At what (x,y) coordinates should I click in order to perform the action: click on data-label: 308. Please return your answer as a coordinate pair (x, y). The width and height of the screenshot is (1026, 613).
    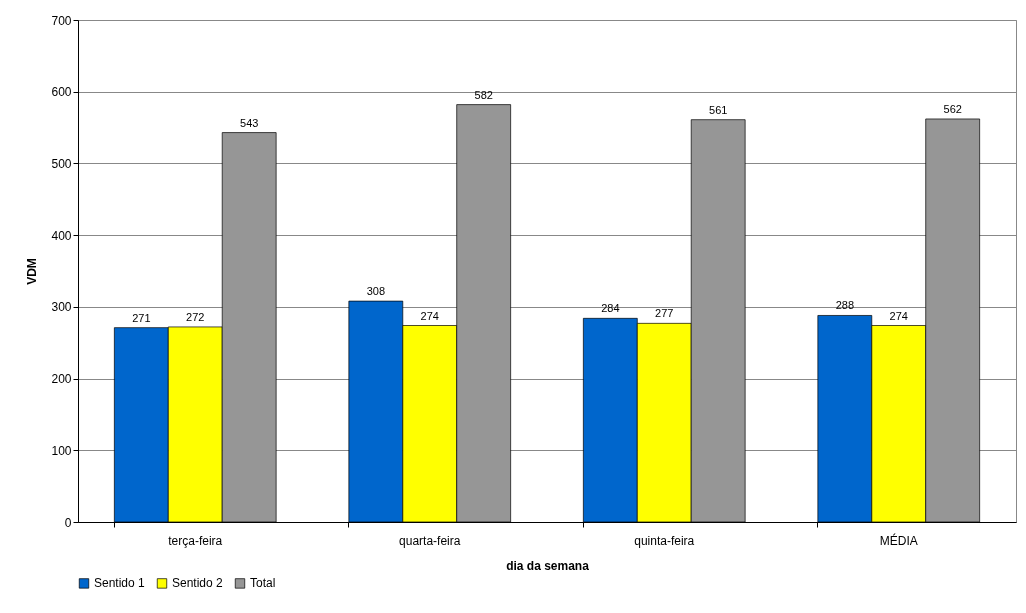
    Looking at the image, I should click on (375, 291).